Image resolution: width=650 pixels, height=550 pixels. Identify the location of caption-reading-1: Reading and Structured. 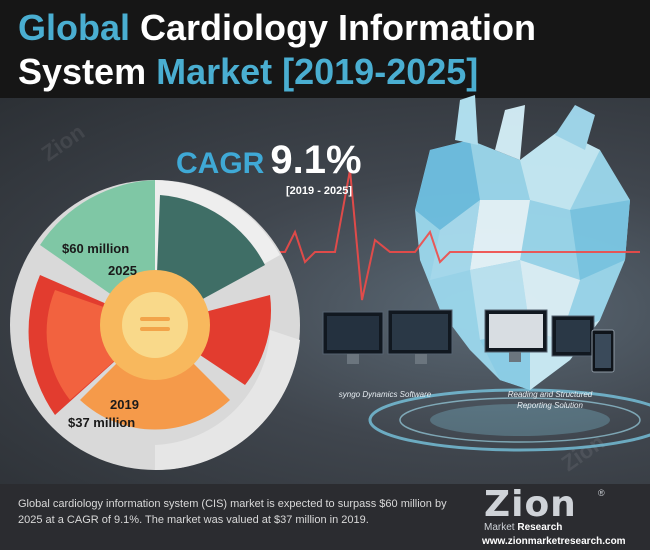
(550, 394).